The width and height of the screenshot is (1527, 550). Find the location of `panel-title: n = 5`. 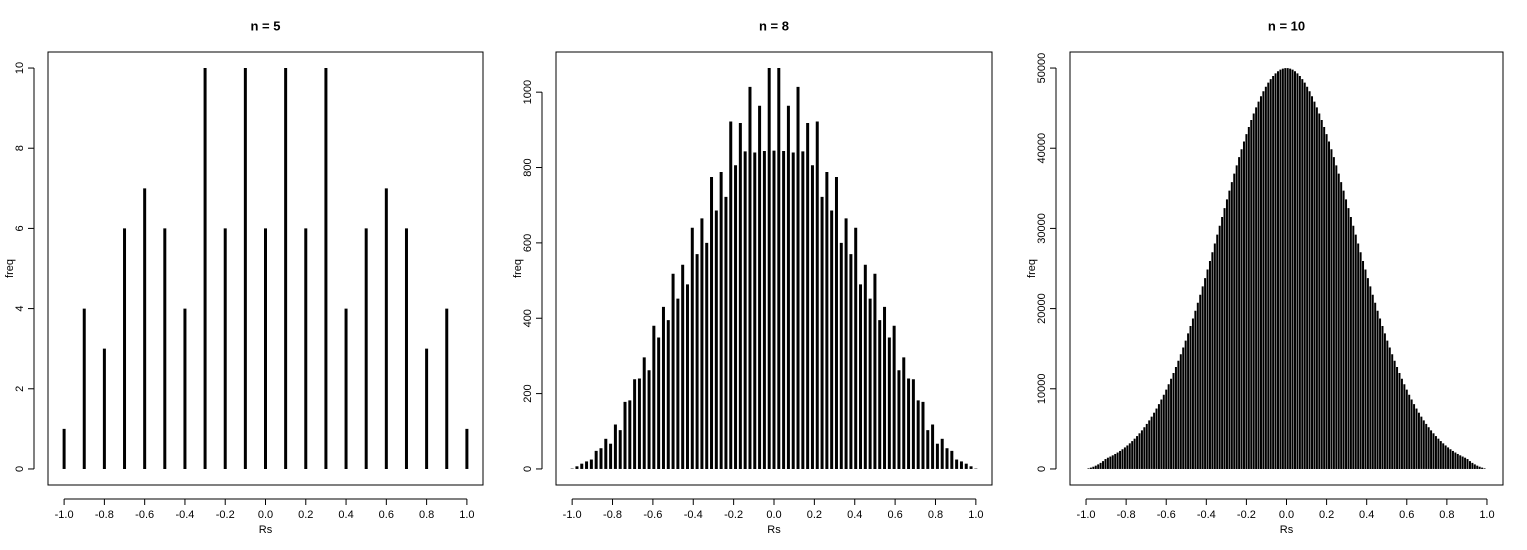

panel-title: n = 5 is located at coordinates (266, 25).